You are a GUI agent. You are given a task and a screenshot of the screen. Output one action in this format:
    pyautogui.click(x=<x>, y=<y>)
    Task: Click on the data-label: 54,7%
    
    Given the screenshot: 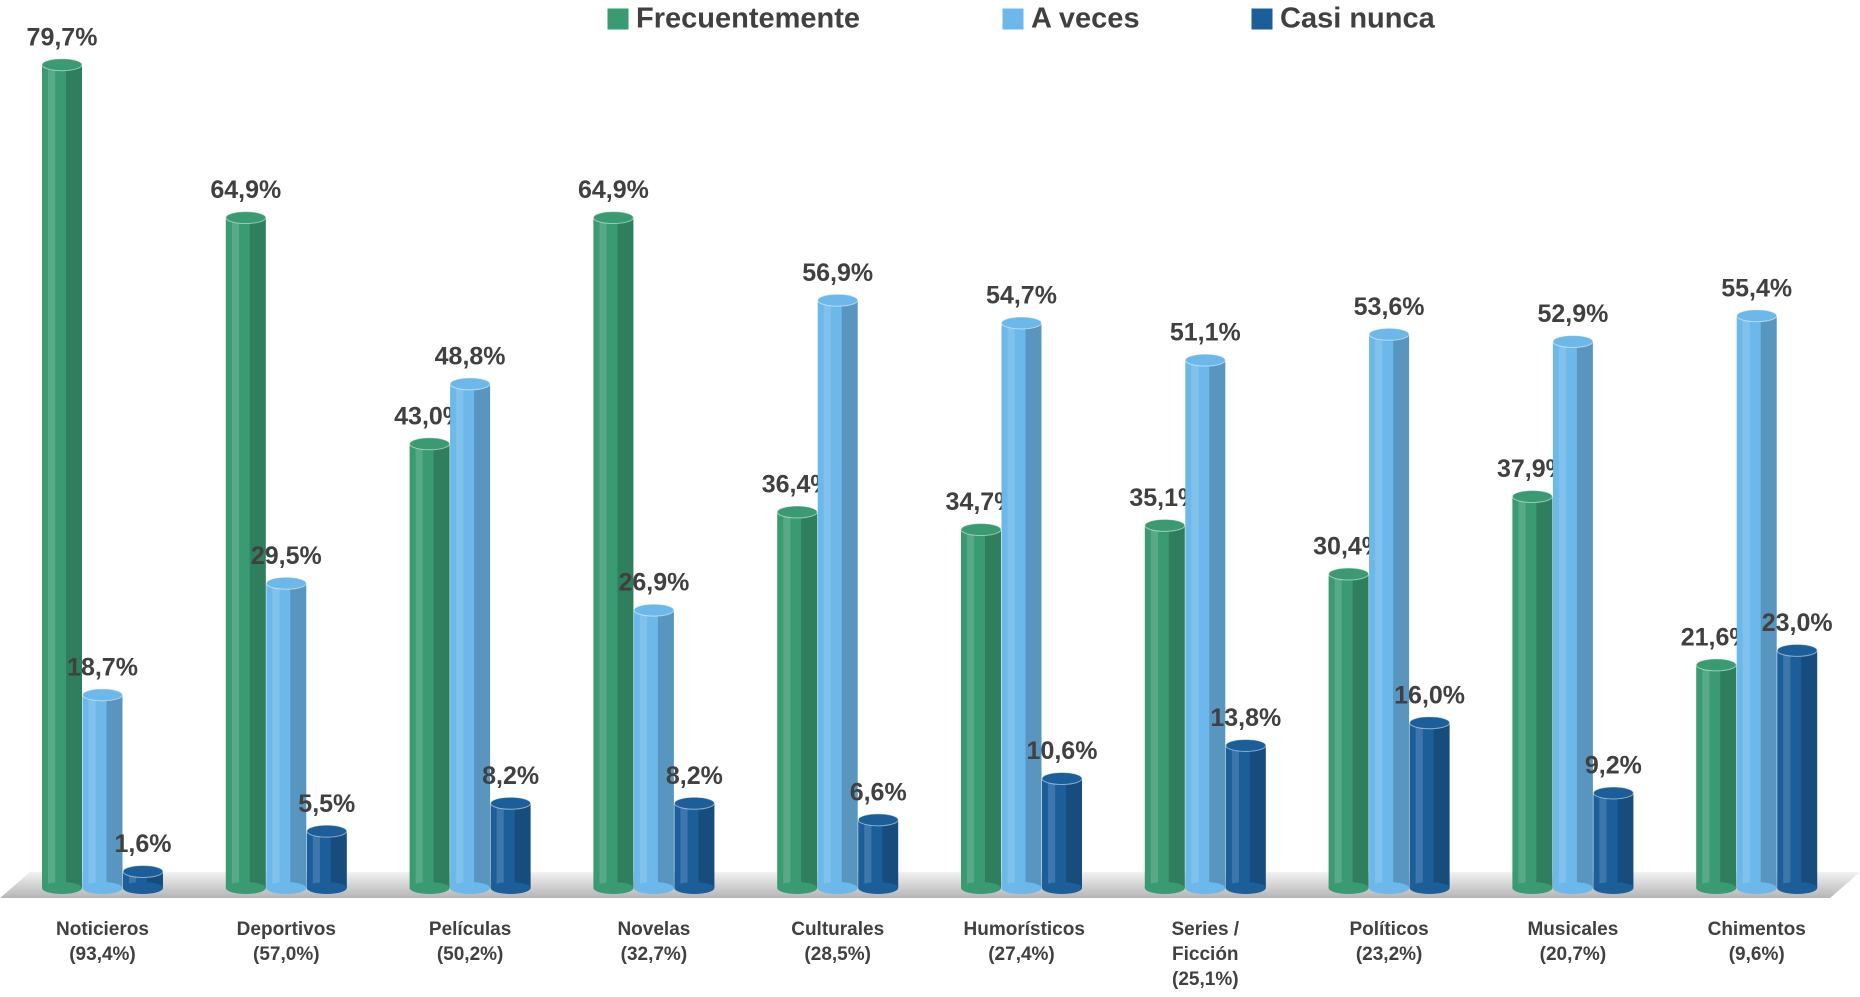 What is the action you would take?
    pyautogui.click(x=1021, y=296)
    